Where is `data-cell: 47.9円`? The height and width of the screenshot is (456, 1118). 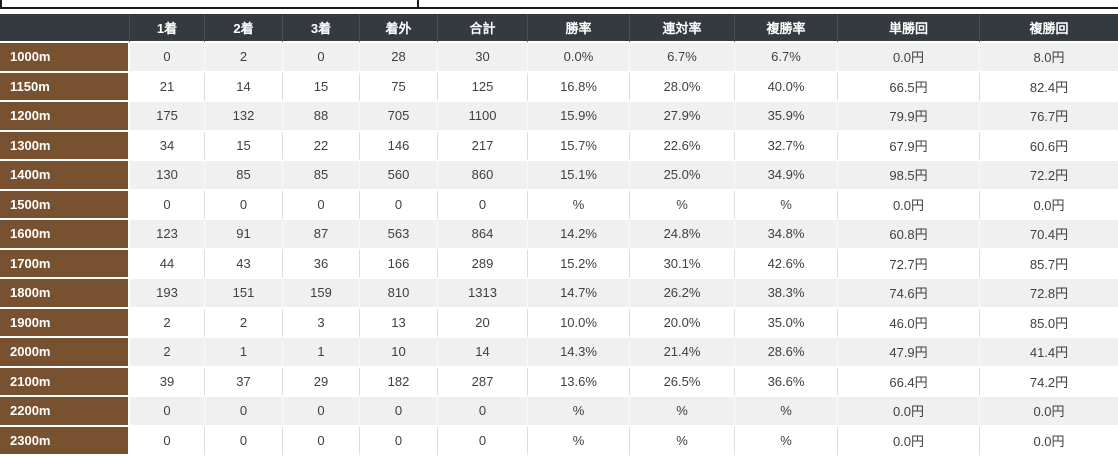
data-cell: 47.9円 is located at coordinates (909, 353).